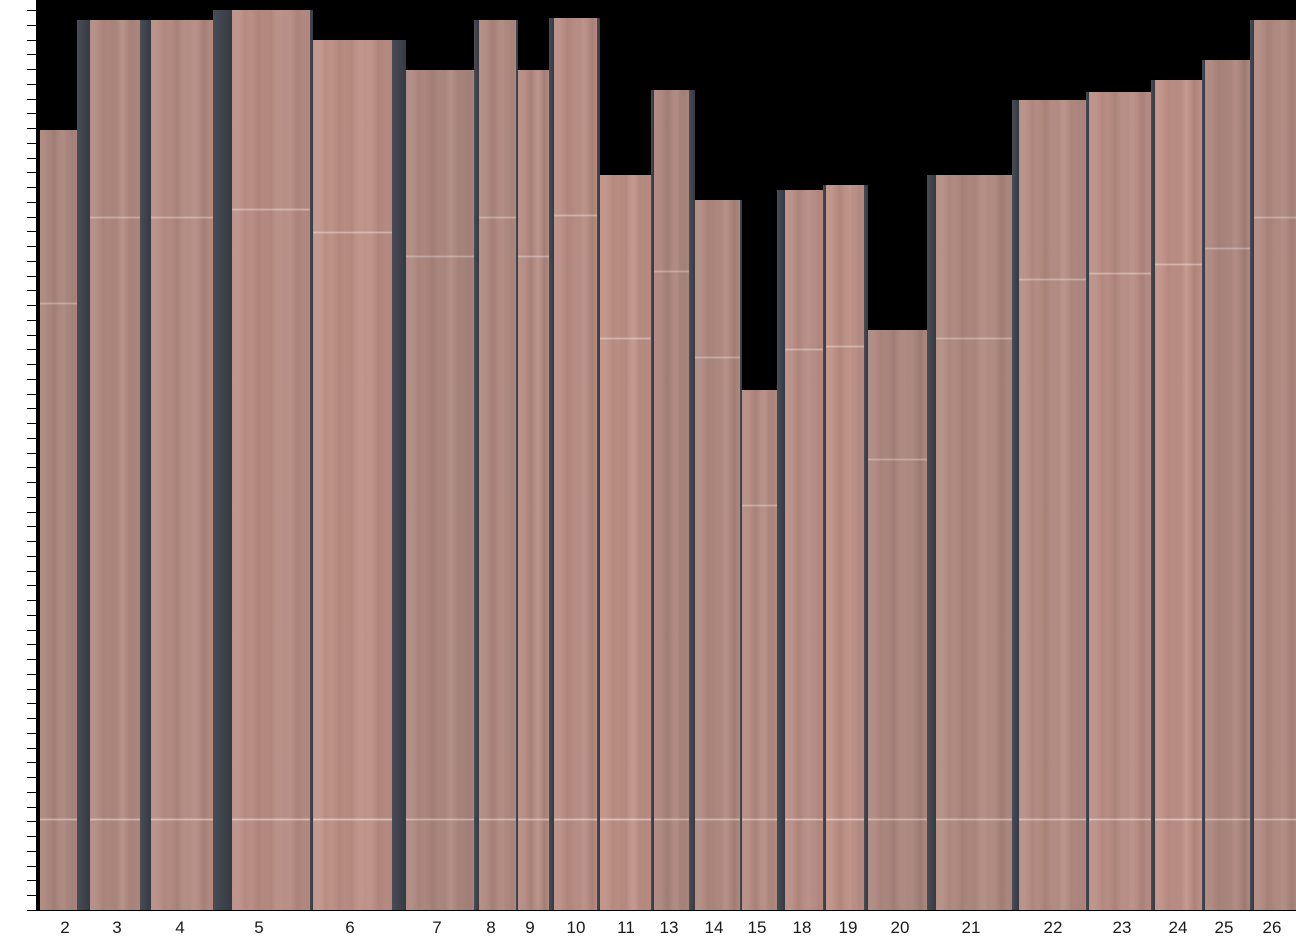  I want to click on x-axis-tick-label: 4, so click(180, 927).